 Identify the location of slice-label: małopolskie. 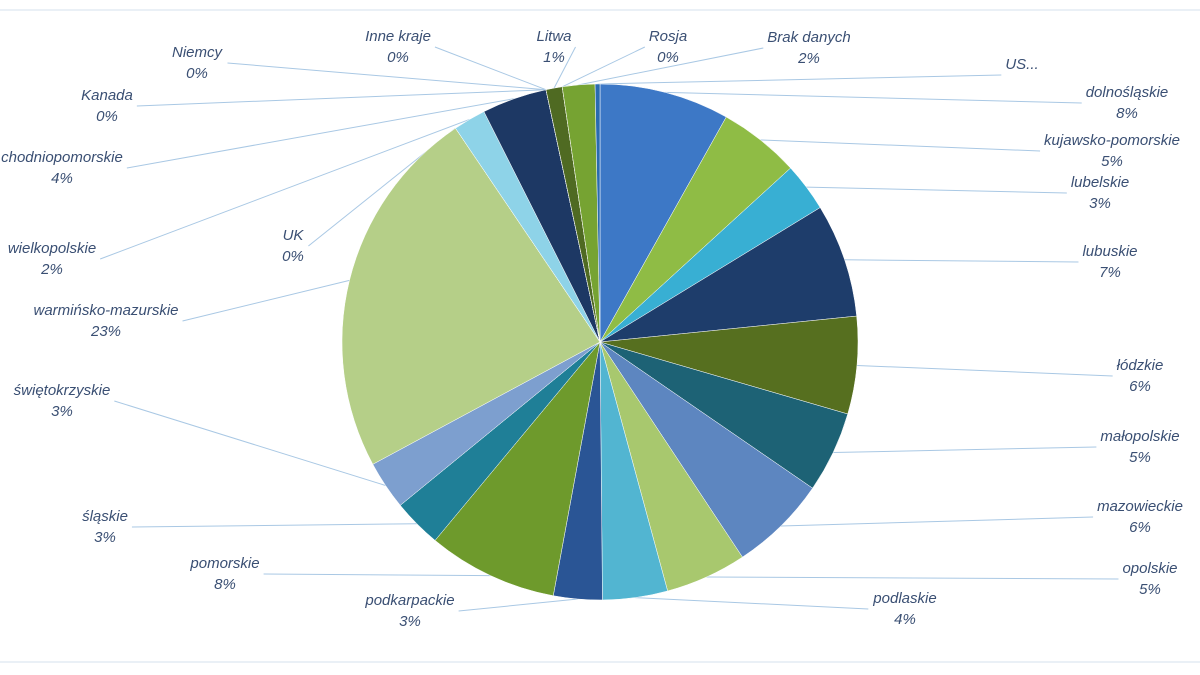
(1139, 436).